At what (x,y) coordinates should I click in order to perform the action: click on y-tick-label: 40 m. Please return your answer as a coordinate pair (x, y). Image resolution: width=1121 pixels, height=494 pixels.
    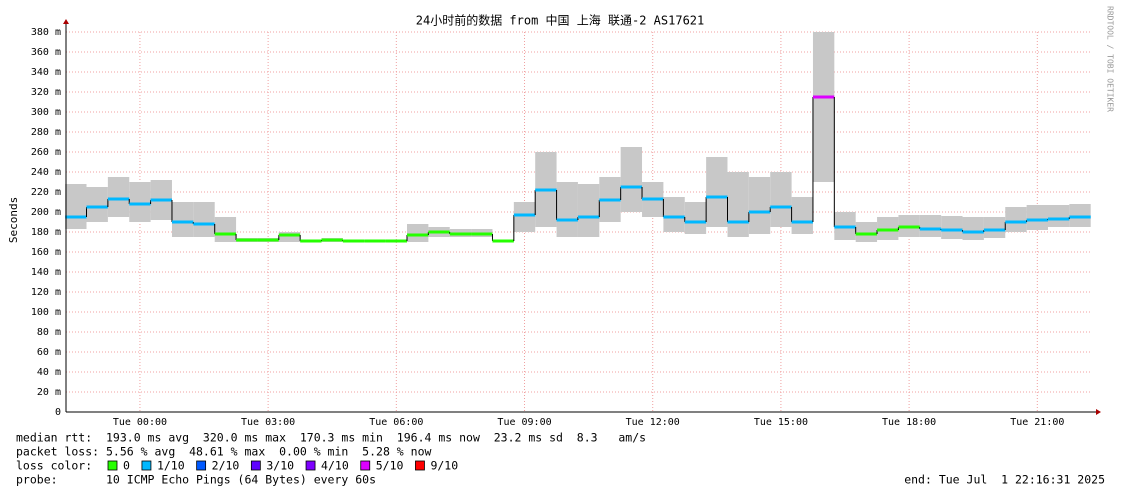
    Looking at the image, I should click on (49, 372).